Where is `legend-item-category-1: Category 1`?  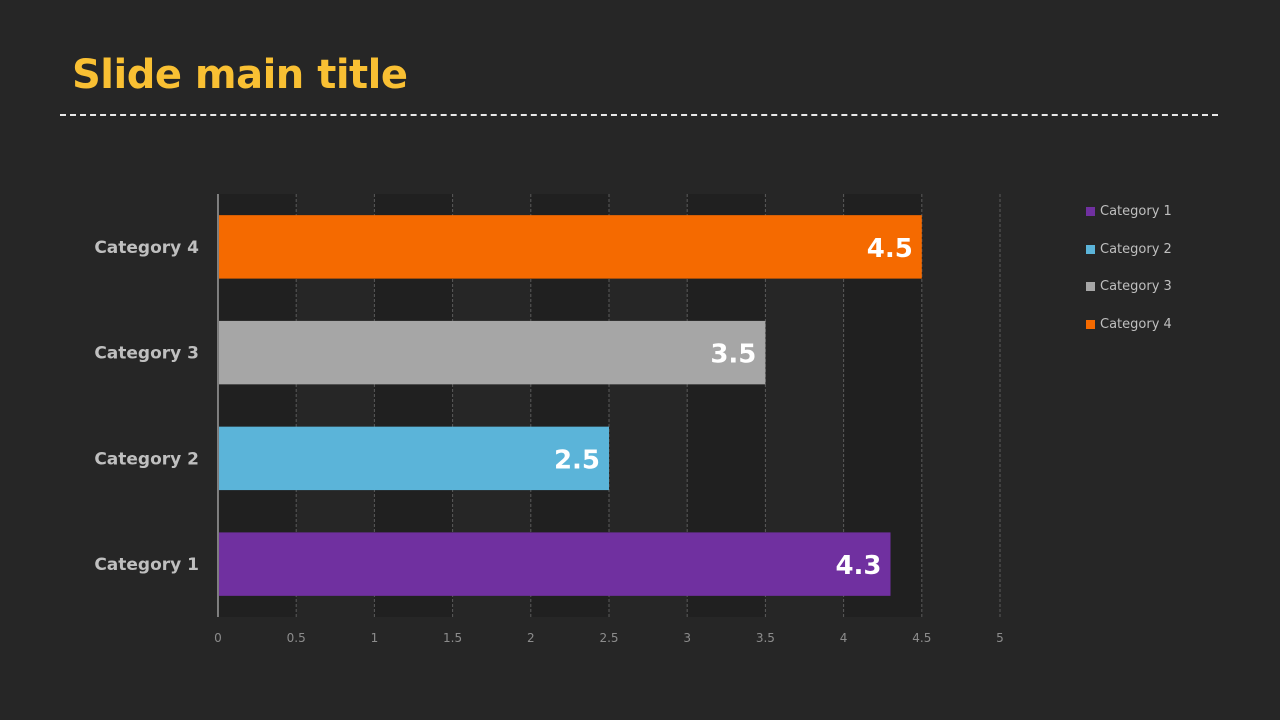 legend-item-category-1: Category 1 is located at coordinates (1129, 211).